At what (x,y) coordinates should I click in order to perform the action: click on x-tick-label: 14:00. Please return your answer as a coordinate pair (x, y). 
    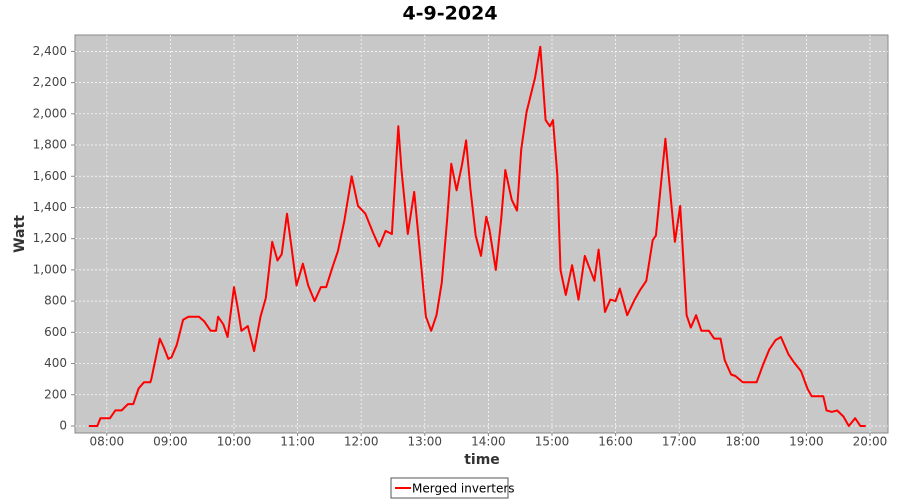
    Looking at the image, I should click on (488, 442).